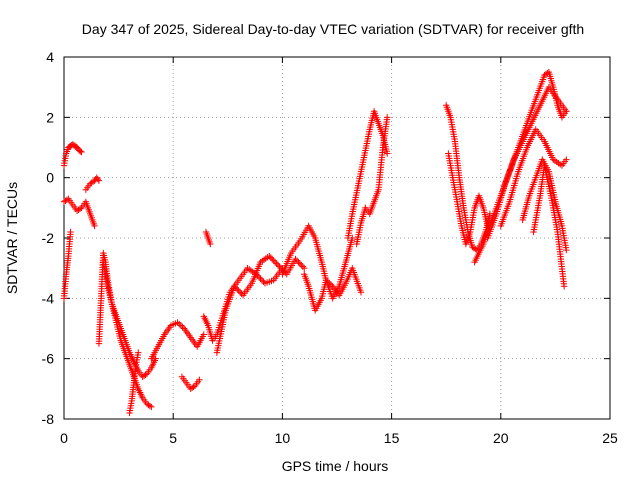 Image resolution: width=640 pixels, height=480 pixels. What do you see at coordinates (48, 359) in the screenshot?
I see `y-tick-label: -6` at bounding box center [48, 359].